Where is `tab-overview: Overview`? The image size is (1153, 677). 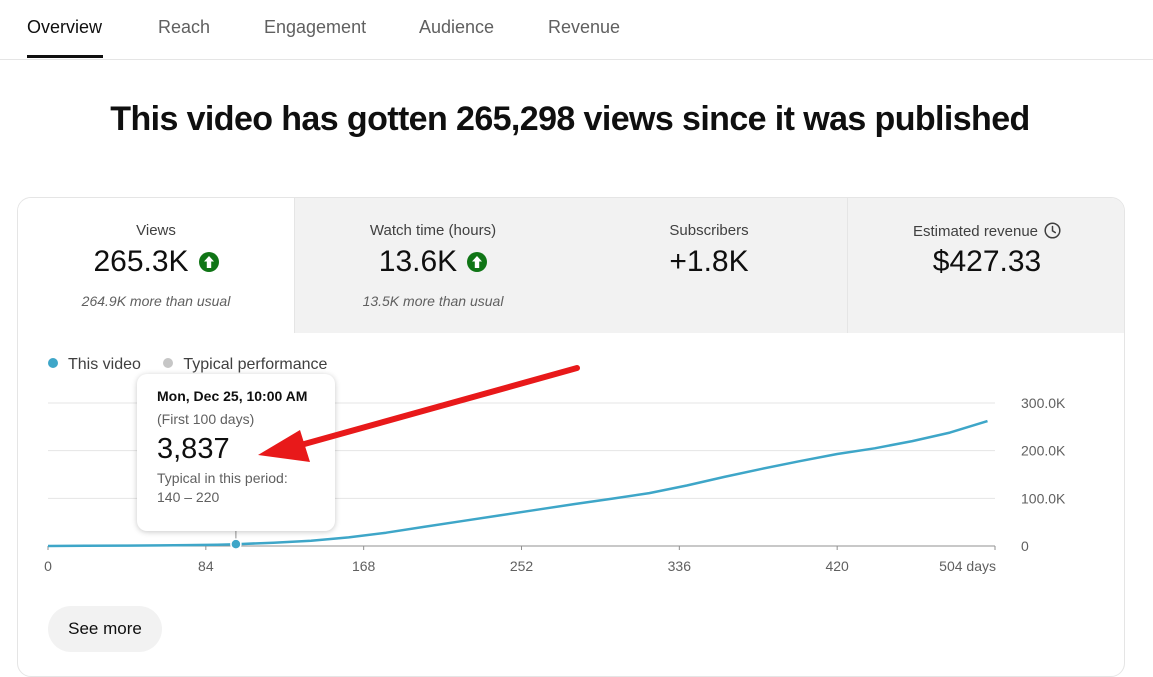 tab-overview: Overview is located at coordinates (65, 27).